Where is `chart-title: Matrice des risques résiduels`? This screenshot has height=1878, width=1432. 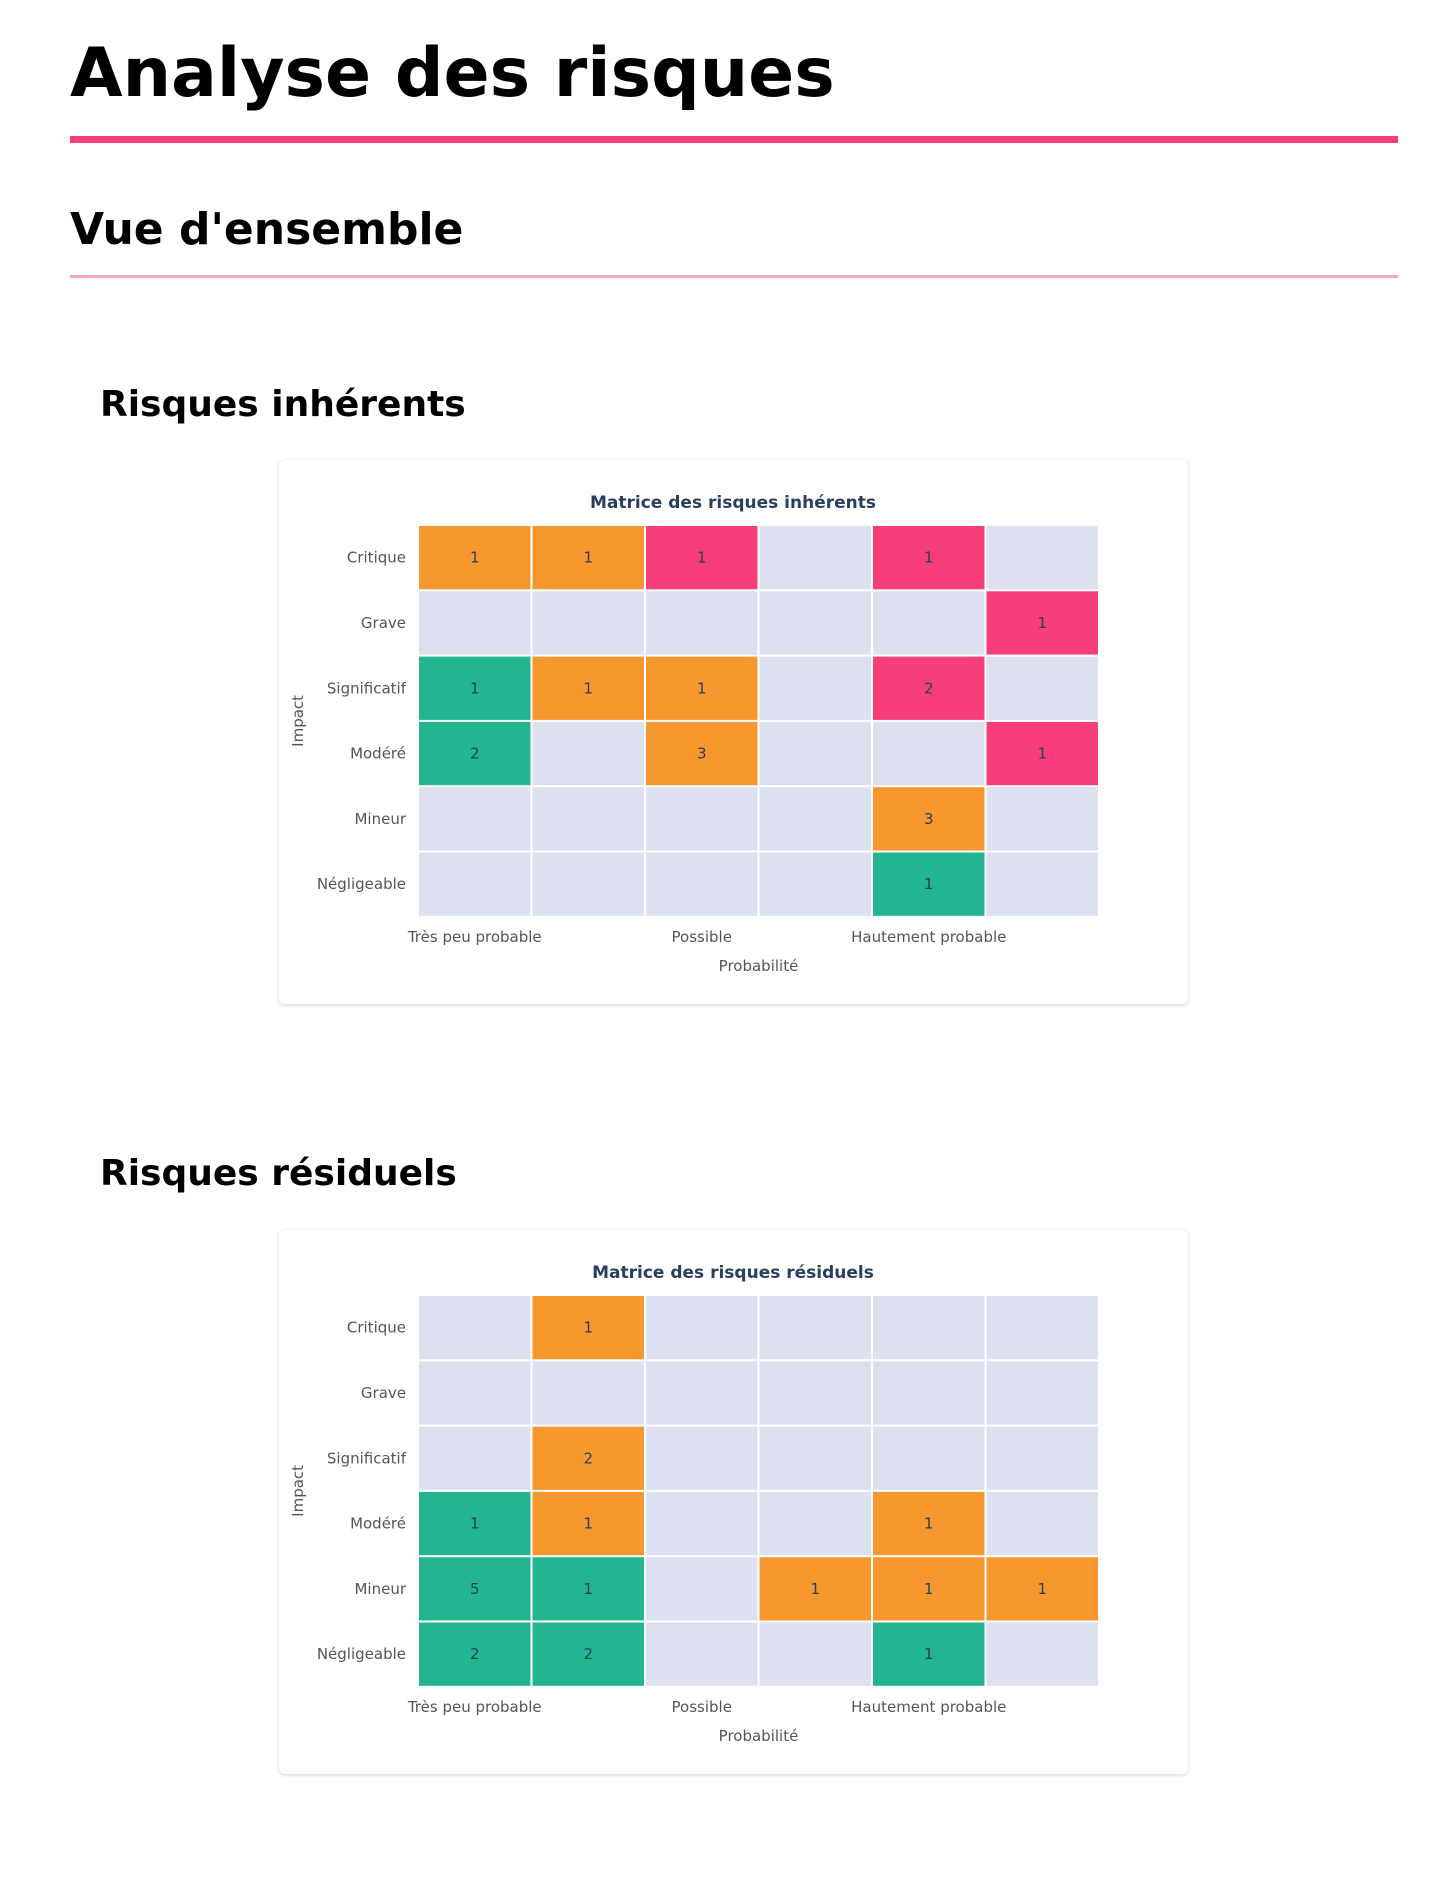 chart-title: Matrice des risques résiduels is located at coordinates (733, 1273).